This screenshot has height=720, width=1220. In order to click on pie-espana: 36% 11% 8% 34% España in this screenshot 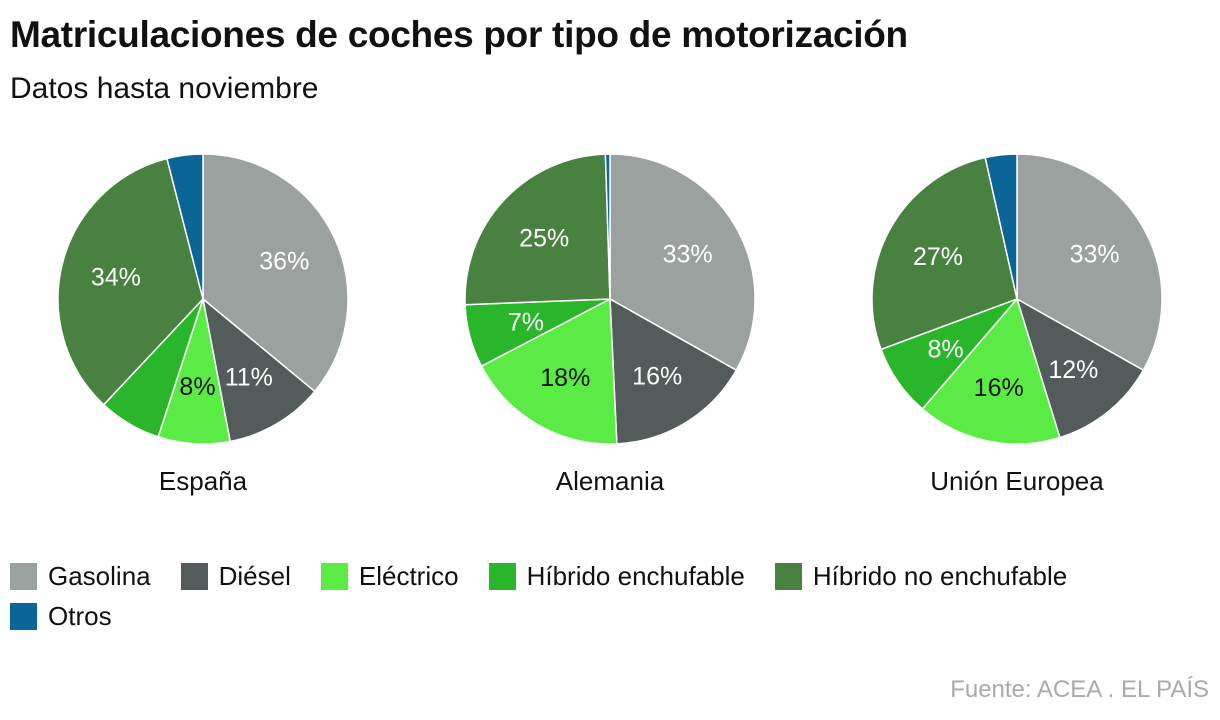, I will do `click(203, 324)`.